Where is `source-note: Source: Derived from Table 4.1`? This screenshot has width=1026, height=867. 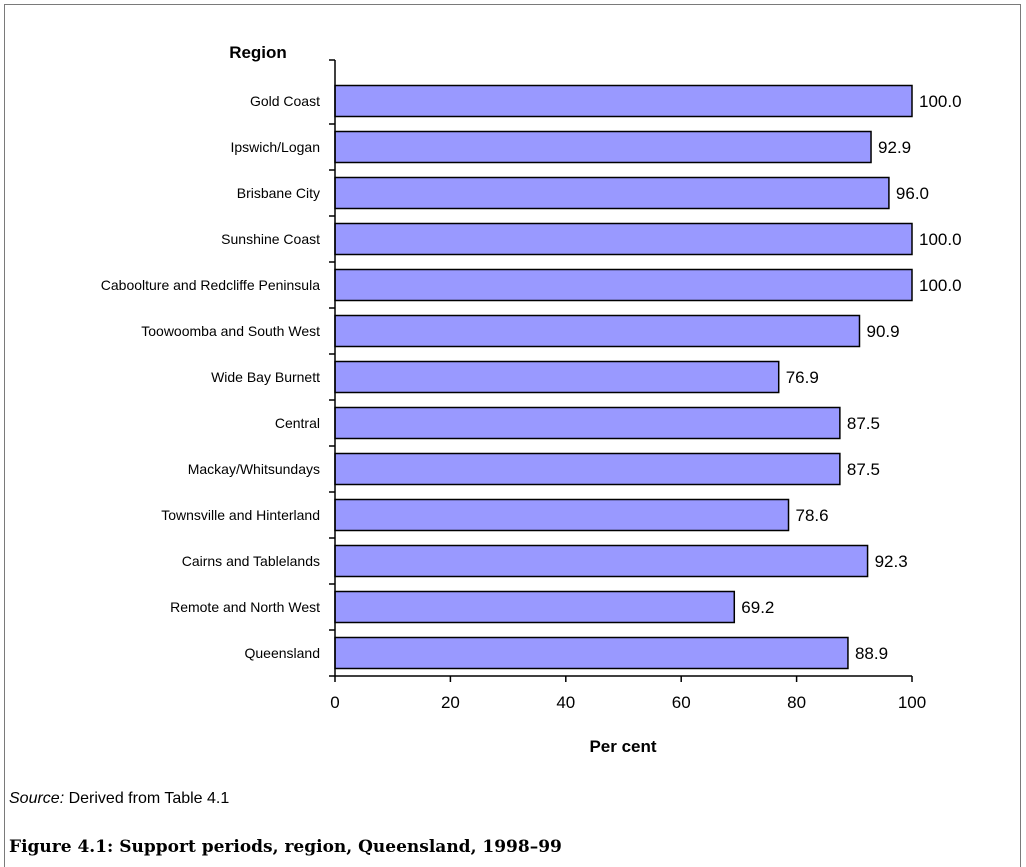 source-note: Source: Derived from Table 4.1 is located at coordinates (119, 799).